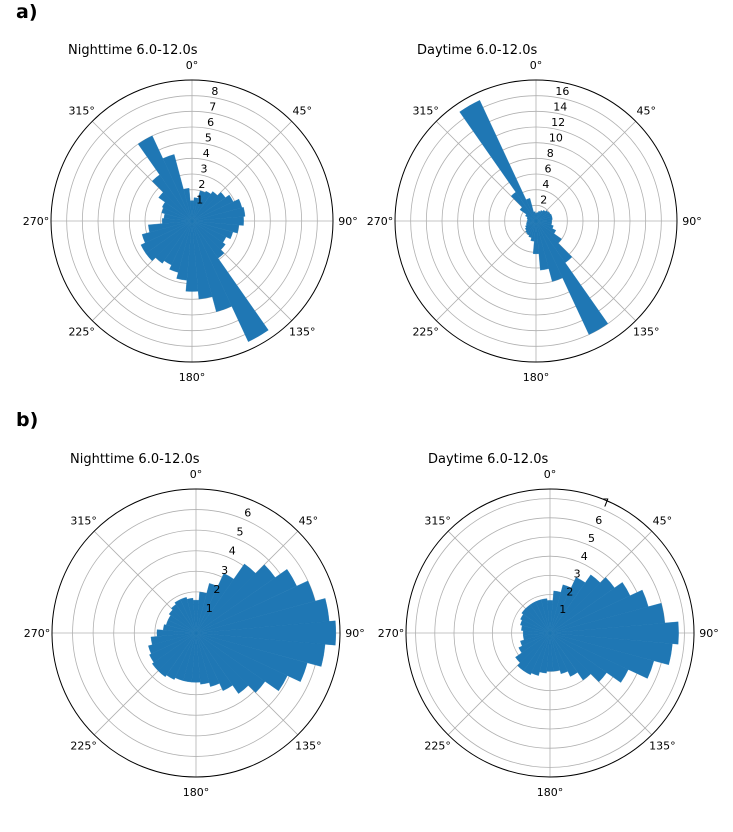 The height and width of the screenshot is (832, 733). I want to click on radial-tick-label: 3, so click(224, 570).